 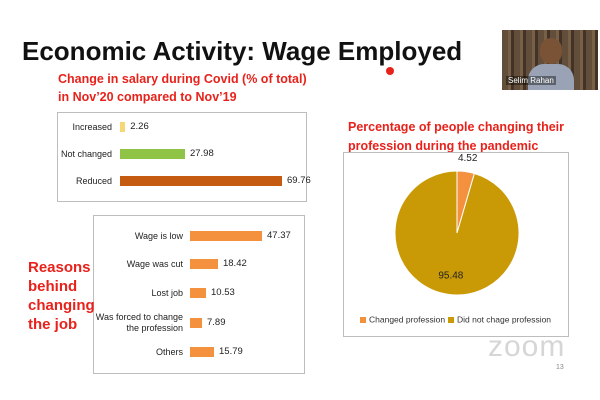 What do you see at coordinates (139, 322) in the screenshot?
I see `category-label: Was forced to change the profession` at bounding box center [139, 322].